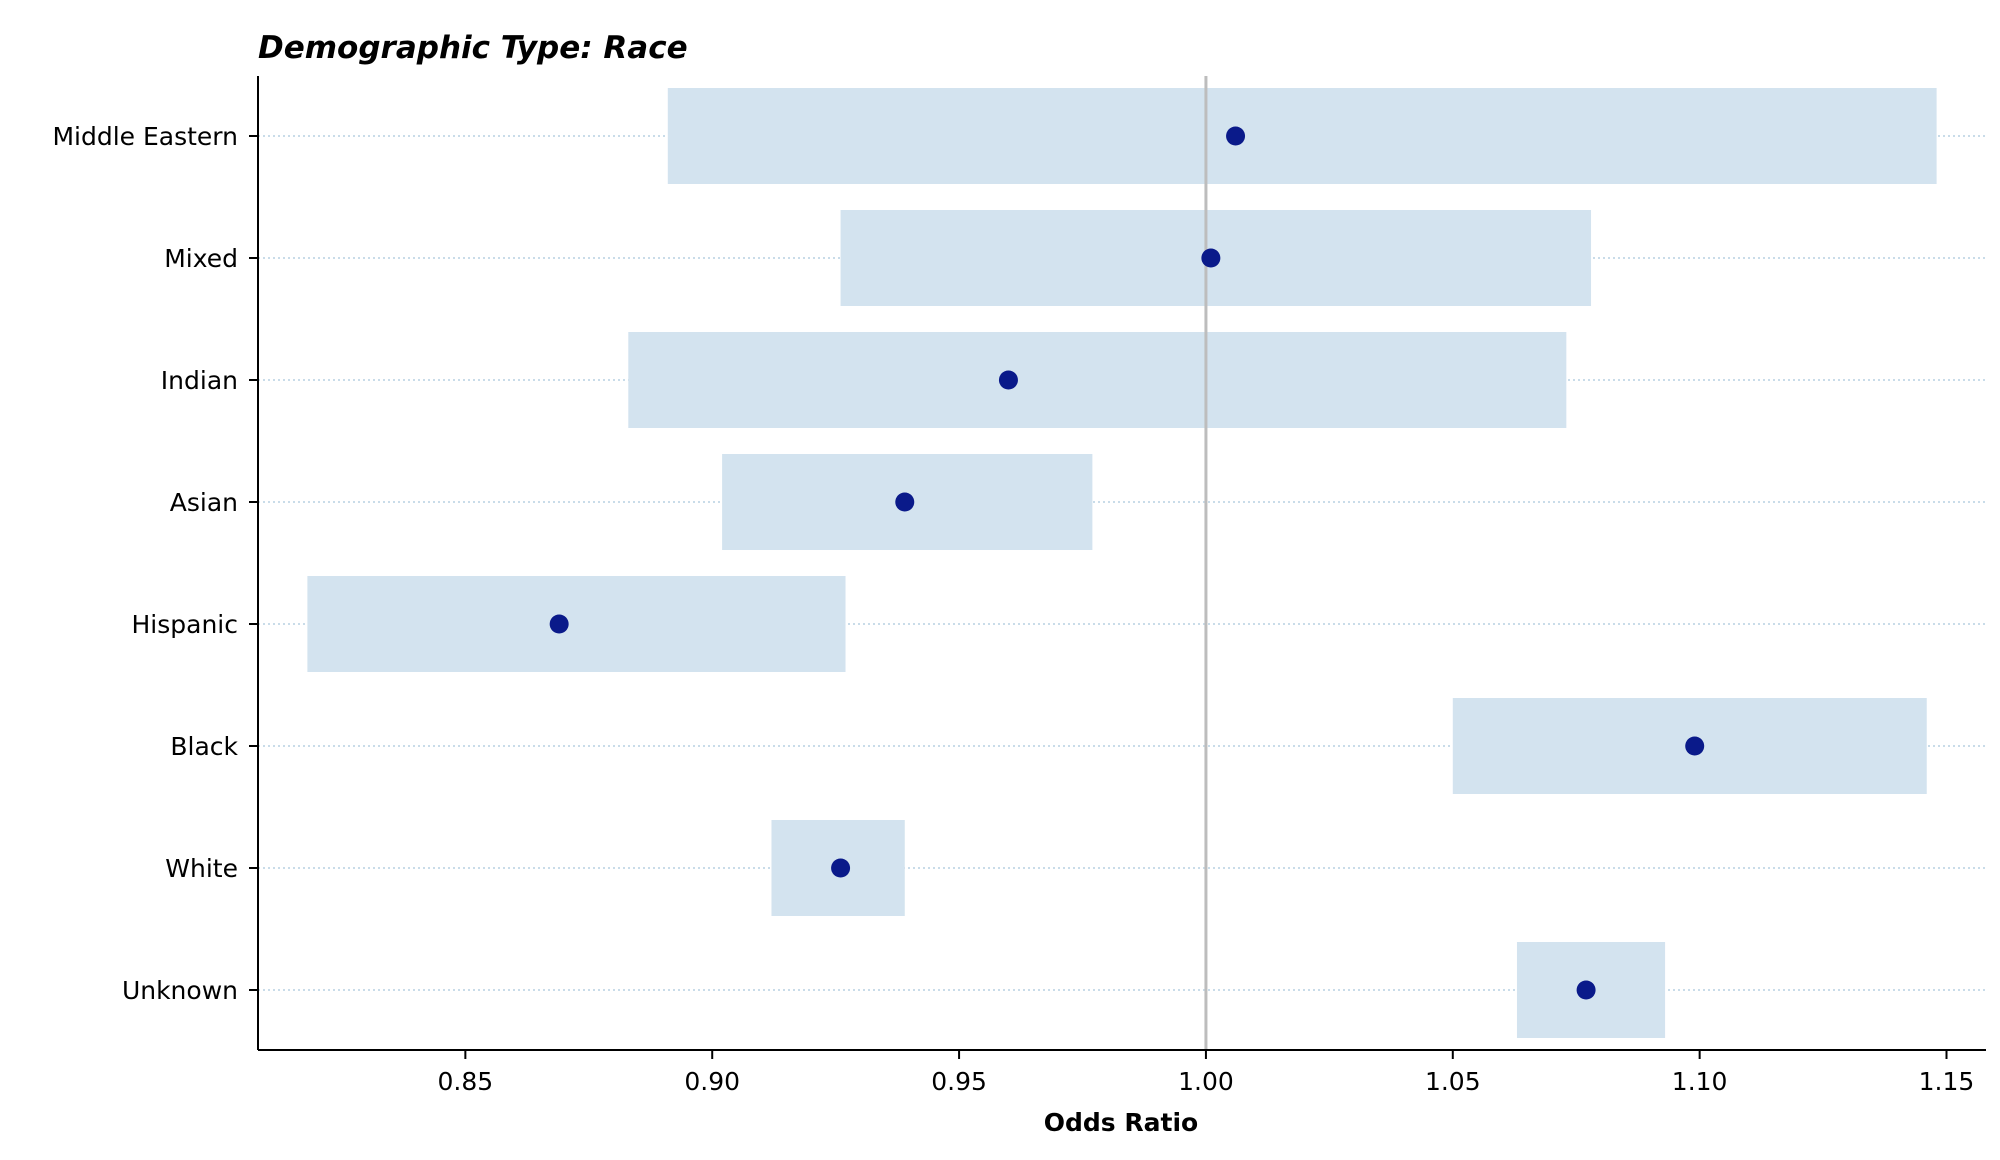 The height and width of the screenshot is (1160, 2000). Describe the element at coordinates (473, 48) in the screenshot. I see `chart-title: Demographic Type: Race` at that location.